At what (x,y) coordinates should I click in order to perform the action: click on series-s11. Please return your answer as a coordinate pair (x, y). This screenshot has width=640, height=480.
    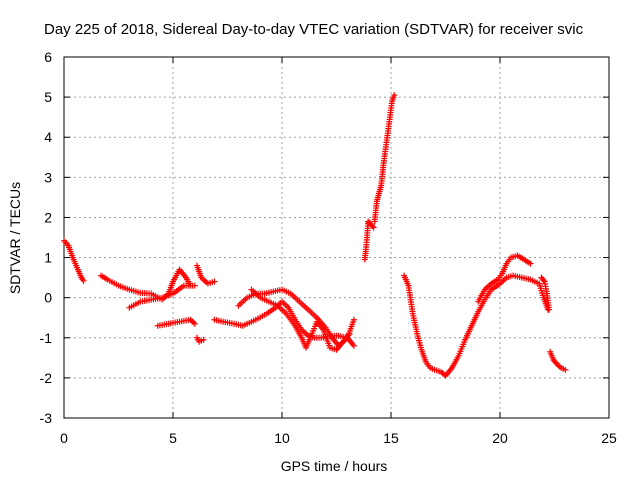
    Looking at the image, I should click on (384, 158).